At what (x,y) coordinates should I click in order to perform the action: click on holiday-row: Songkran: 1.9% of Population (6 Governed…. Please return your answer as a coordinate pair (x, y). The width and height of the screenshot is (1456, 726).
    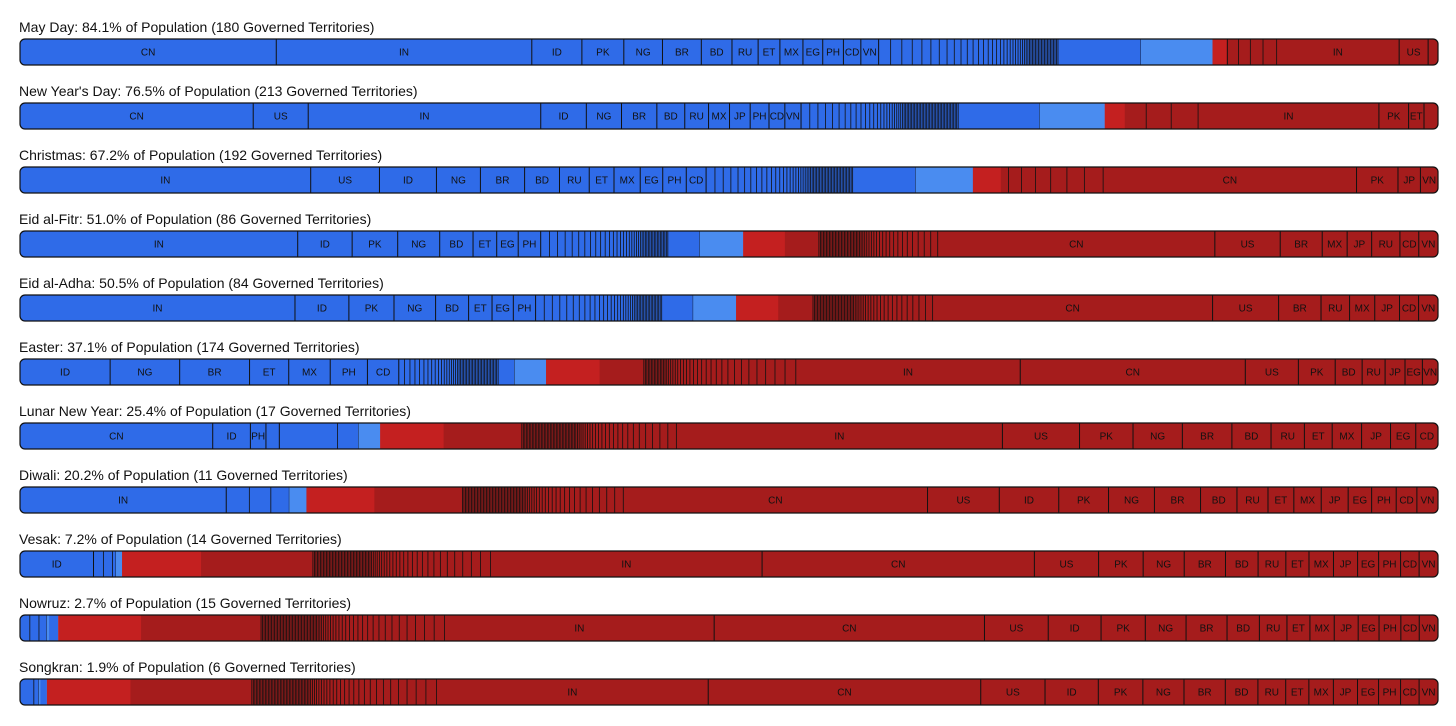
    Looking at the image, I should click on (729, 688).